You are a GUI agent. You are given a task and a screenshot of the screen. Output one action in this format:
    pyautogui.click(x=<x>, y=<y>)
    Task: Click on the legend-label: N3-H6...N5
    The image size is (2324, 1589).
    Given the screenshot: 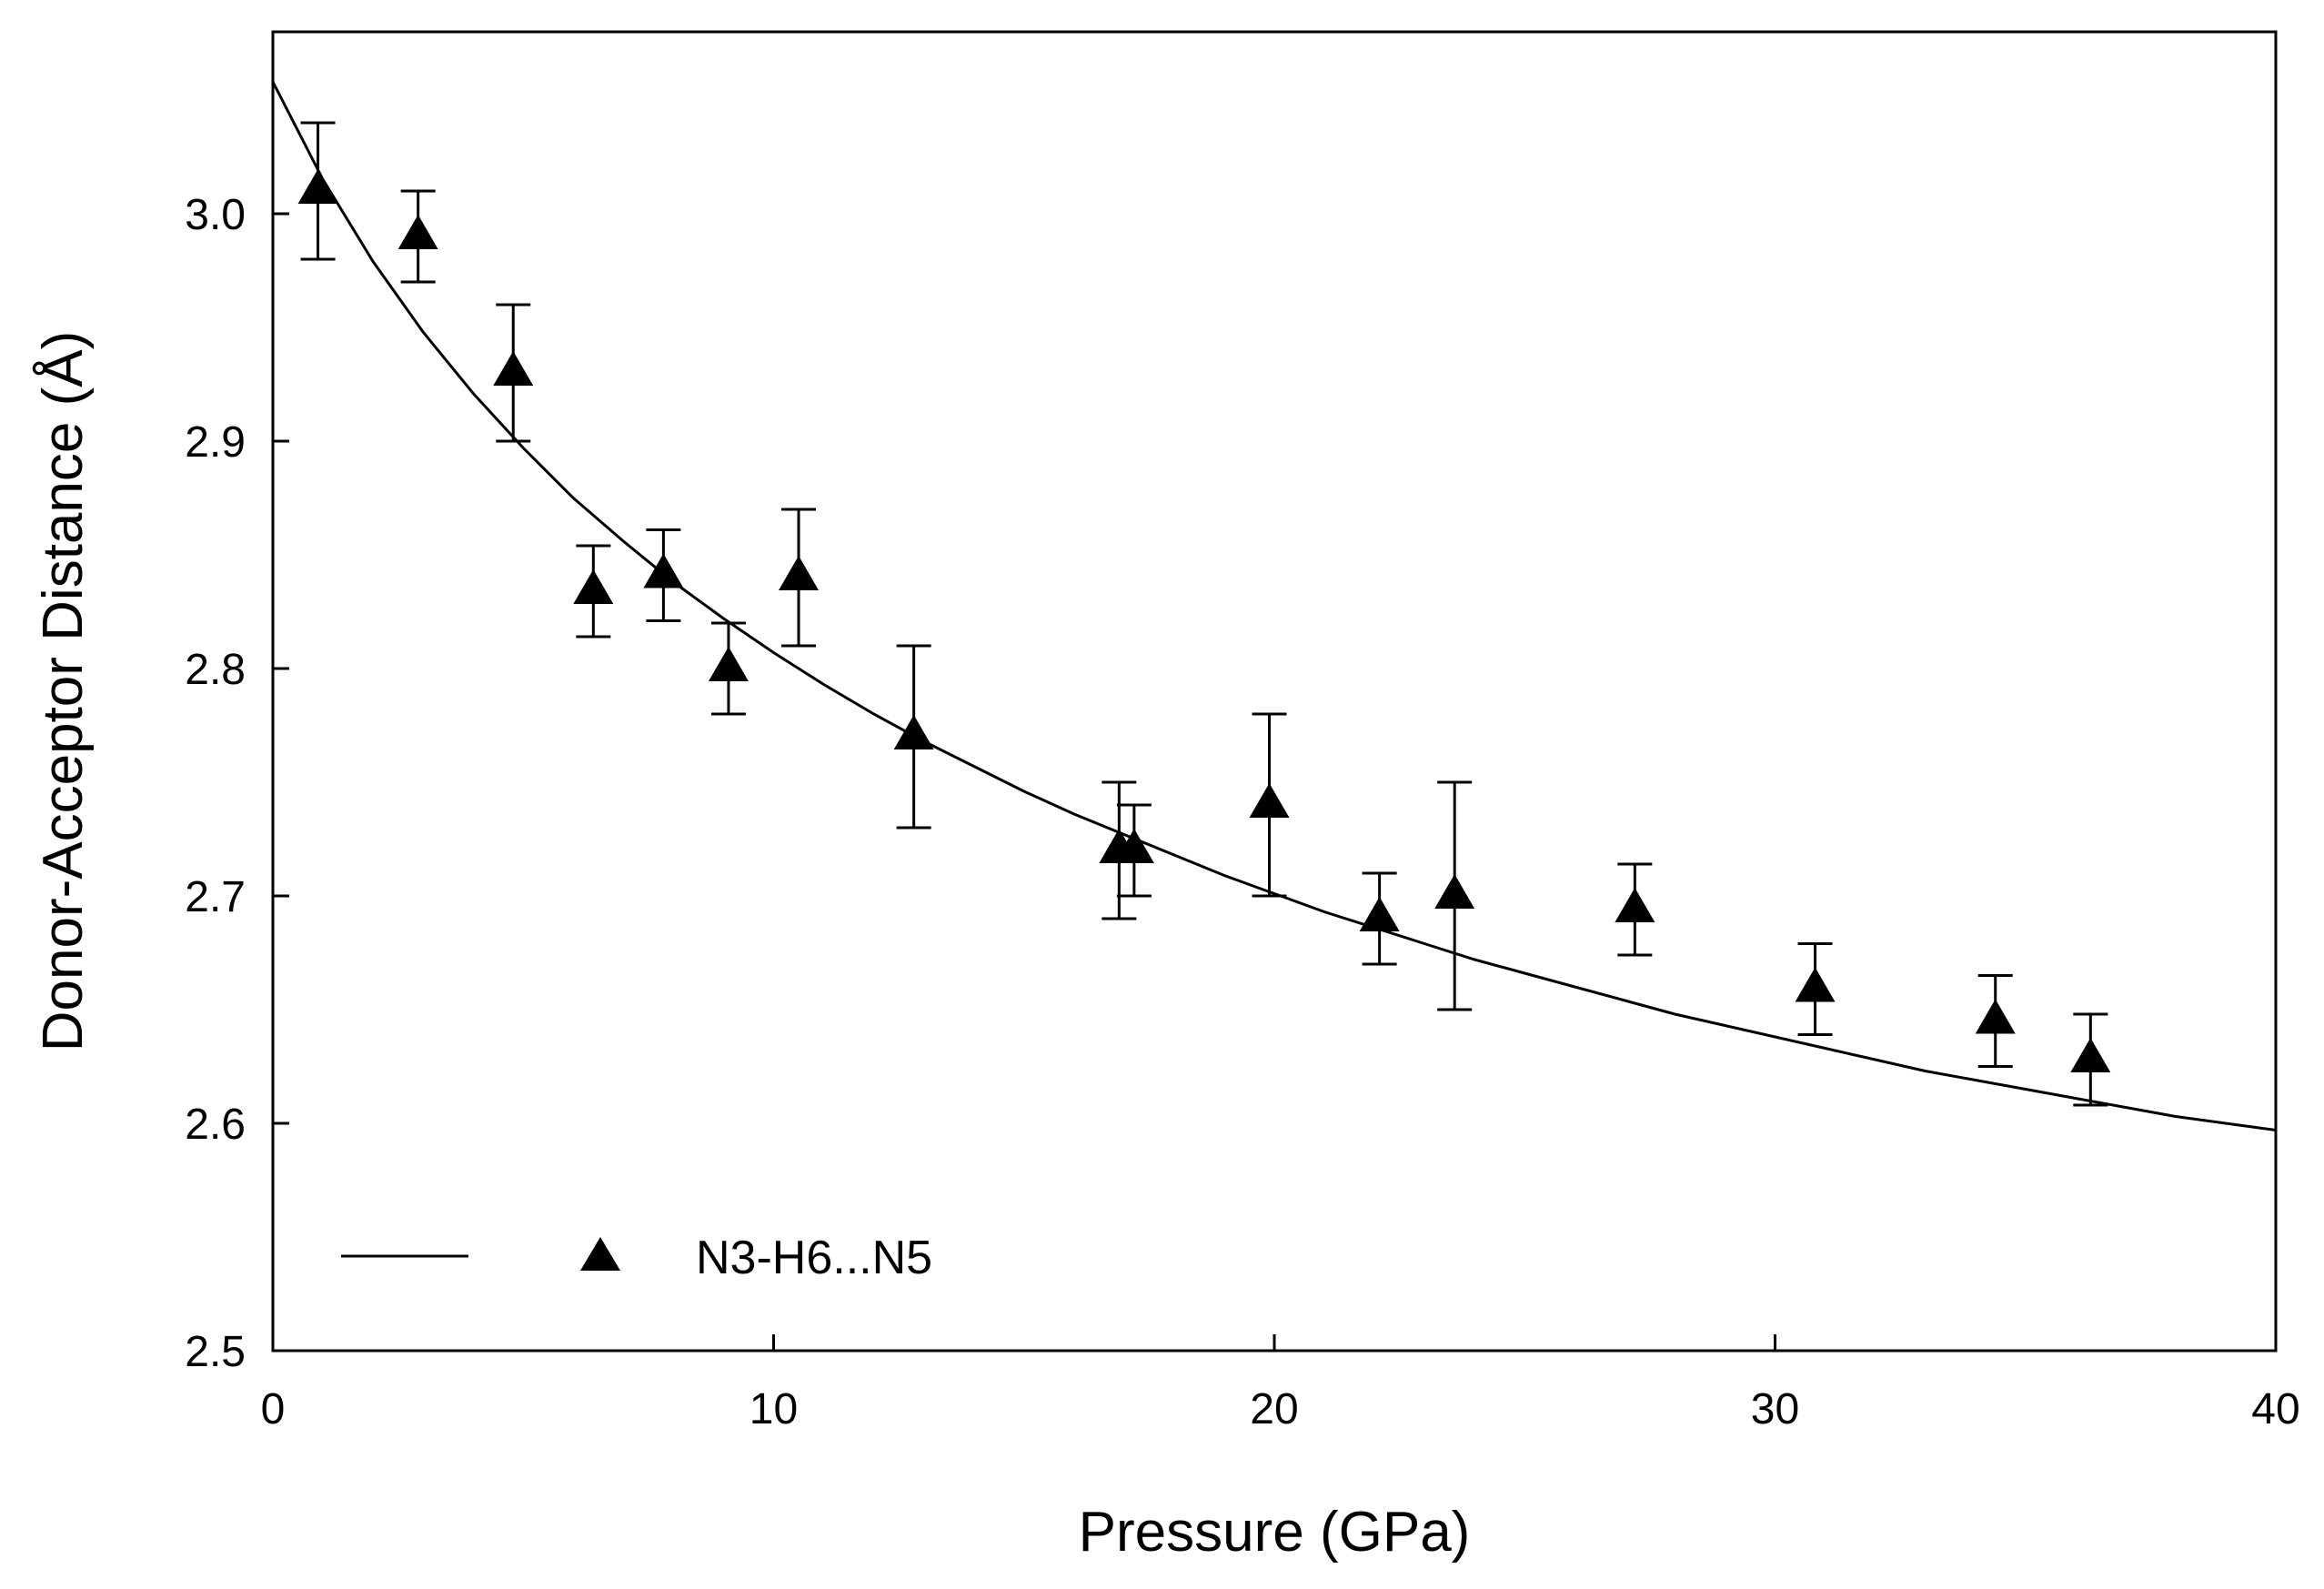 What is the action you would take?
    pyautogui.click(x=814, y=1258)
    